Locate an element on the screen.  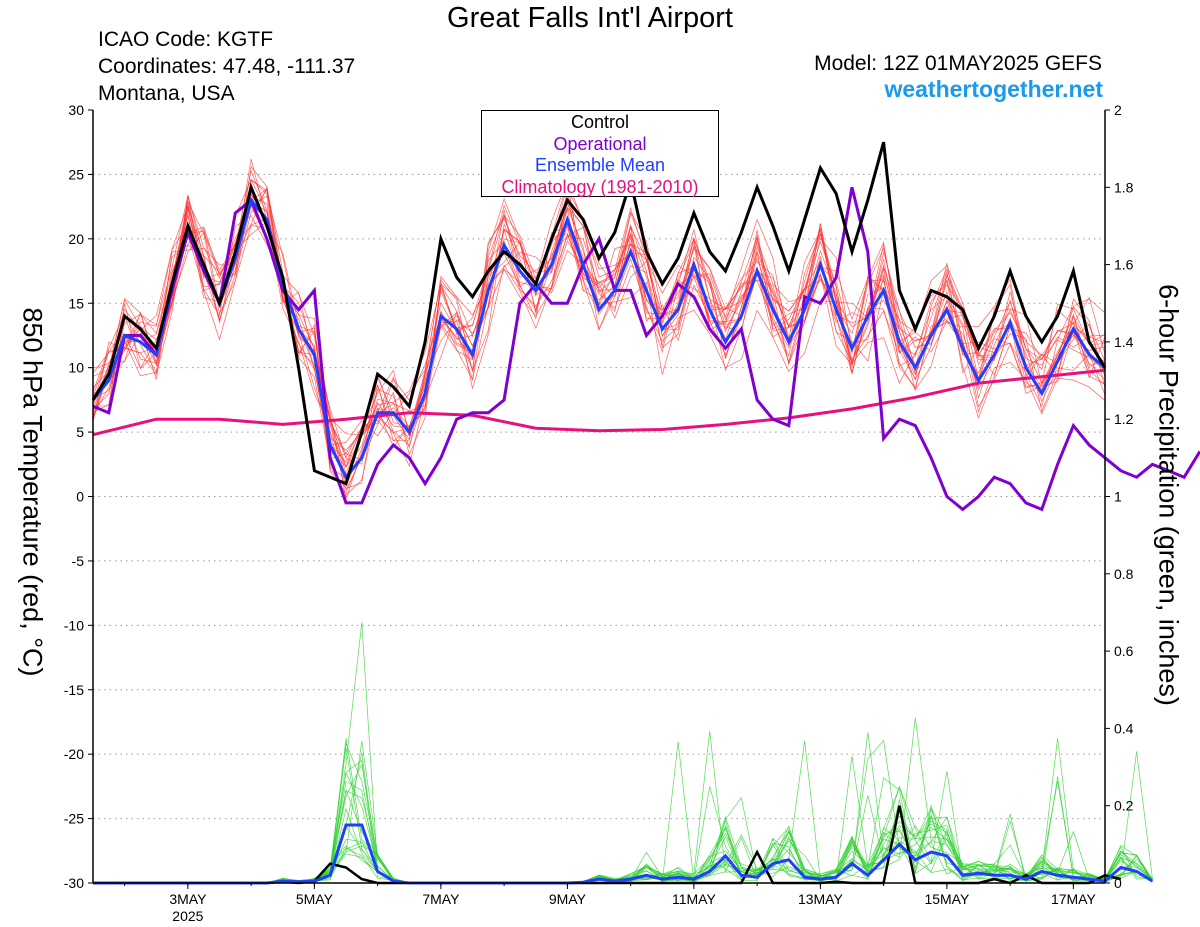
y-axis-label-right: 6-hour Precipitation (green, inches) is located at coordinates (1168, 495).